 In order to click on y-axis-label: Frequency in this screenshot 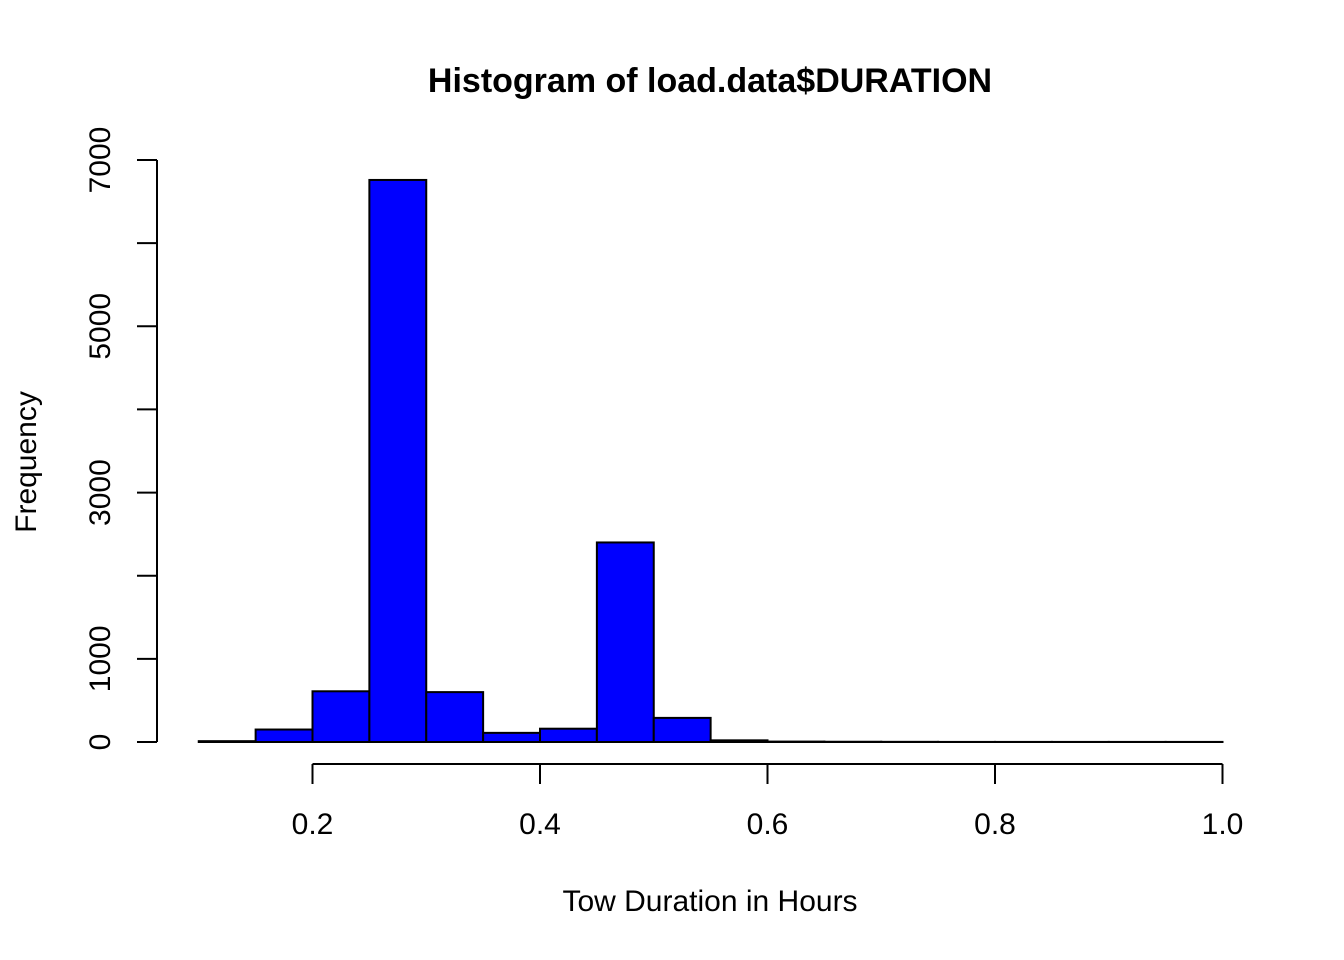, I will do `click(26, 462)`.